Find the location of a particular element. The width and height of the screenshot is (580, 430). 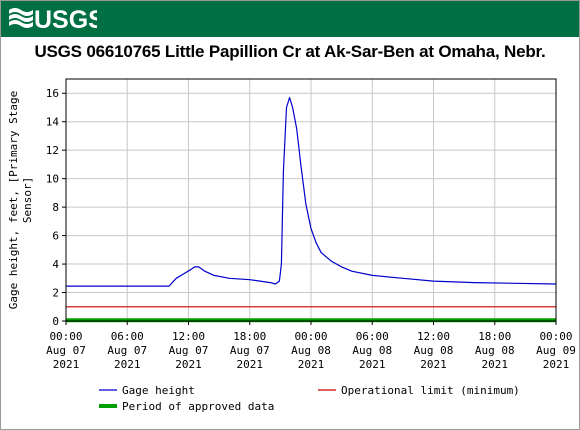

usgs-header-bar: USGS is located at coordinates (290, 19).